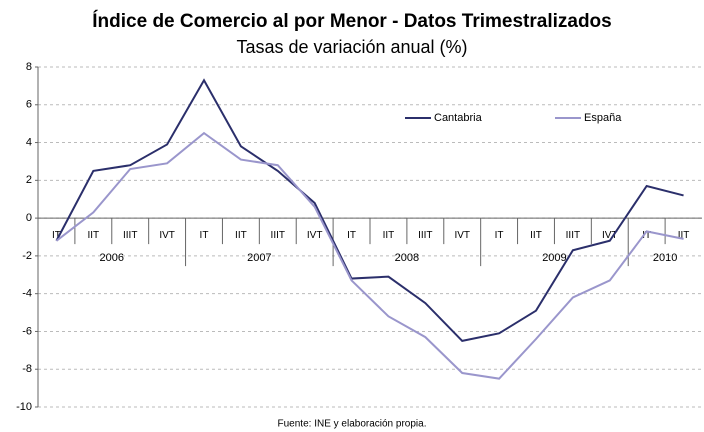 This screenshot has width=704, height=432. I want to click on year-label: 2006, so click(112, 258).